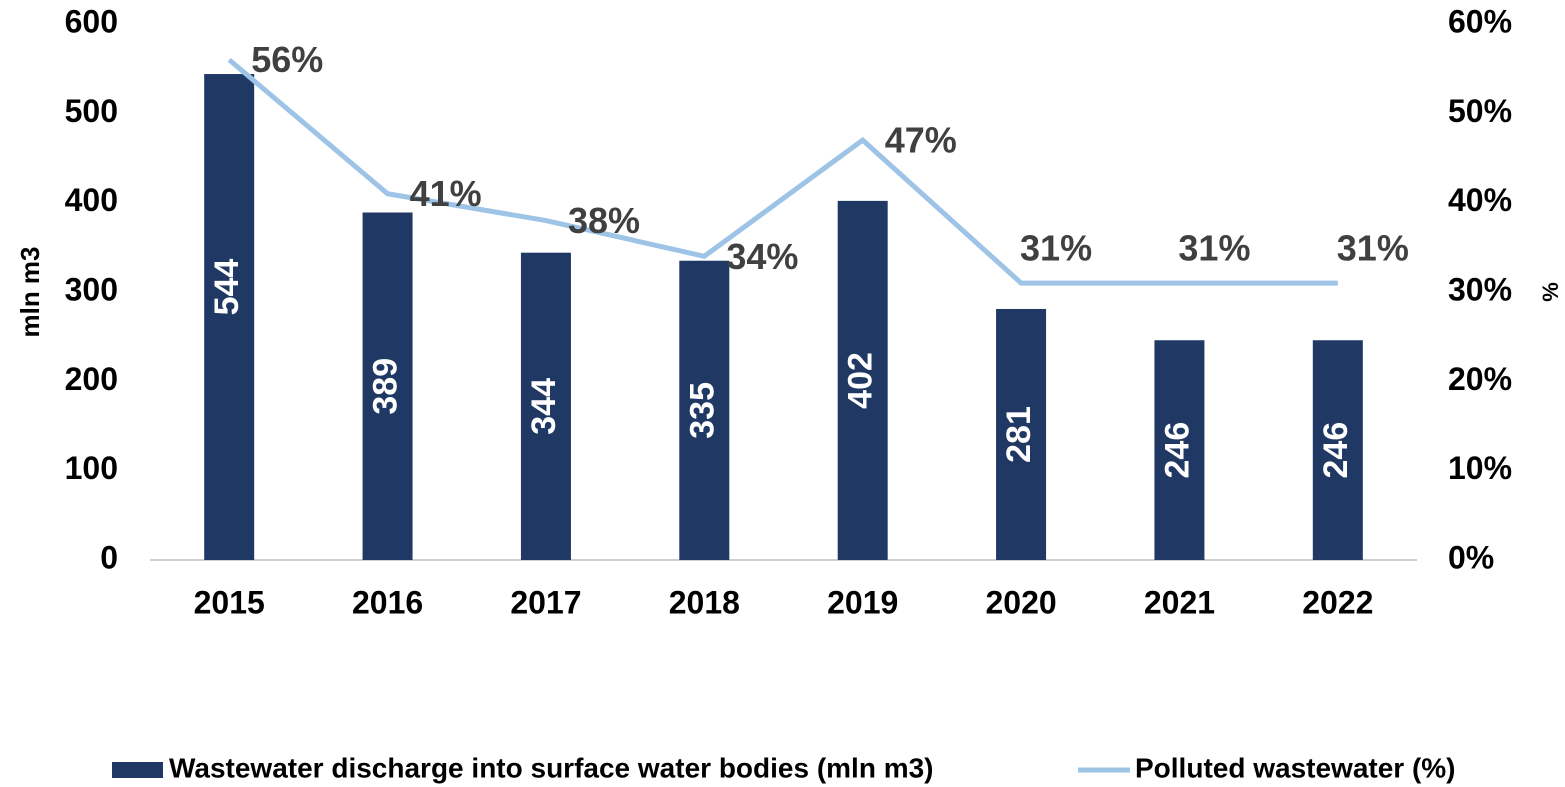  What do you see at coordinates (862, 602) in the screenshot?
I see `x-tick-label: 2019` at bounding box center [862, 602].